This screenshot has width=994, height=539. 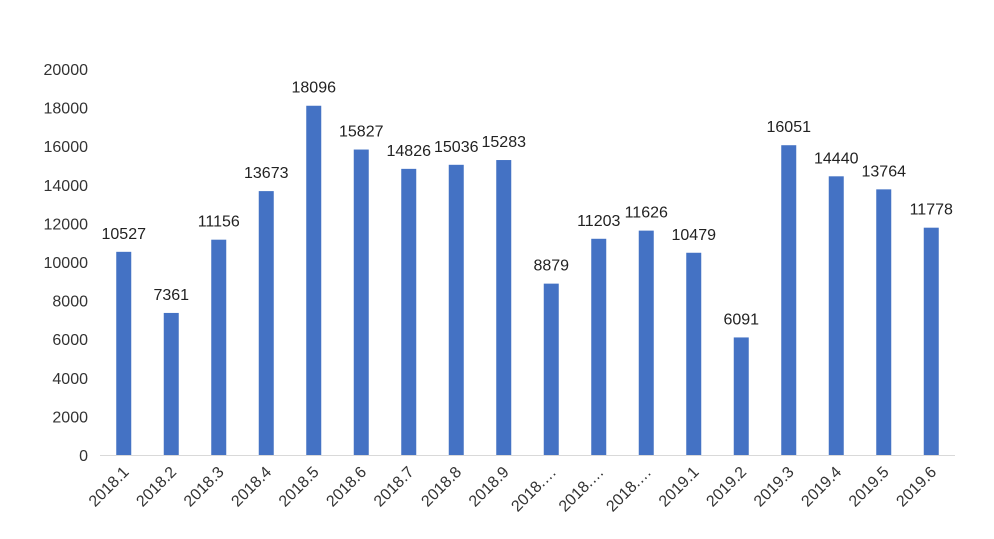 I want to click on x-tick-label: 2019.2, so click(x=726, y=487).